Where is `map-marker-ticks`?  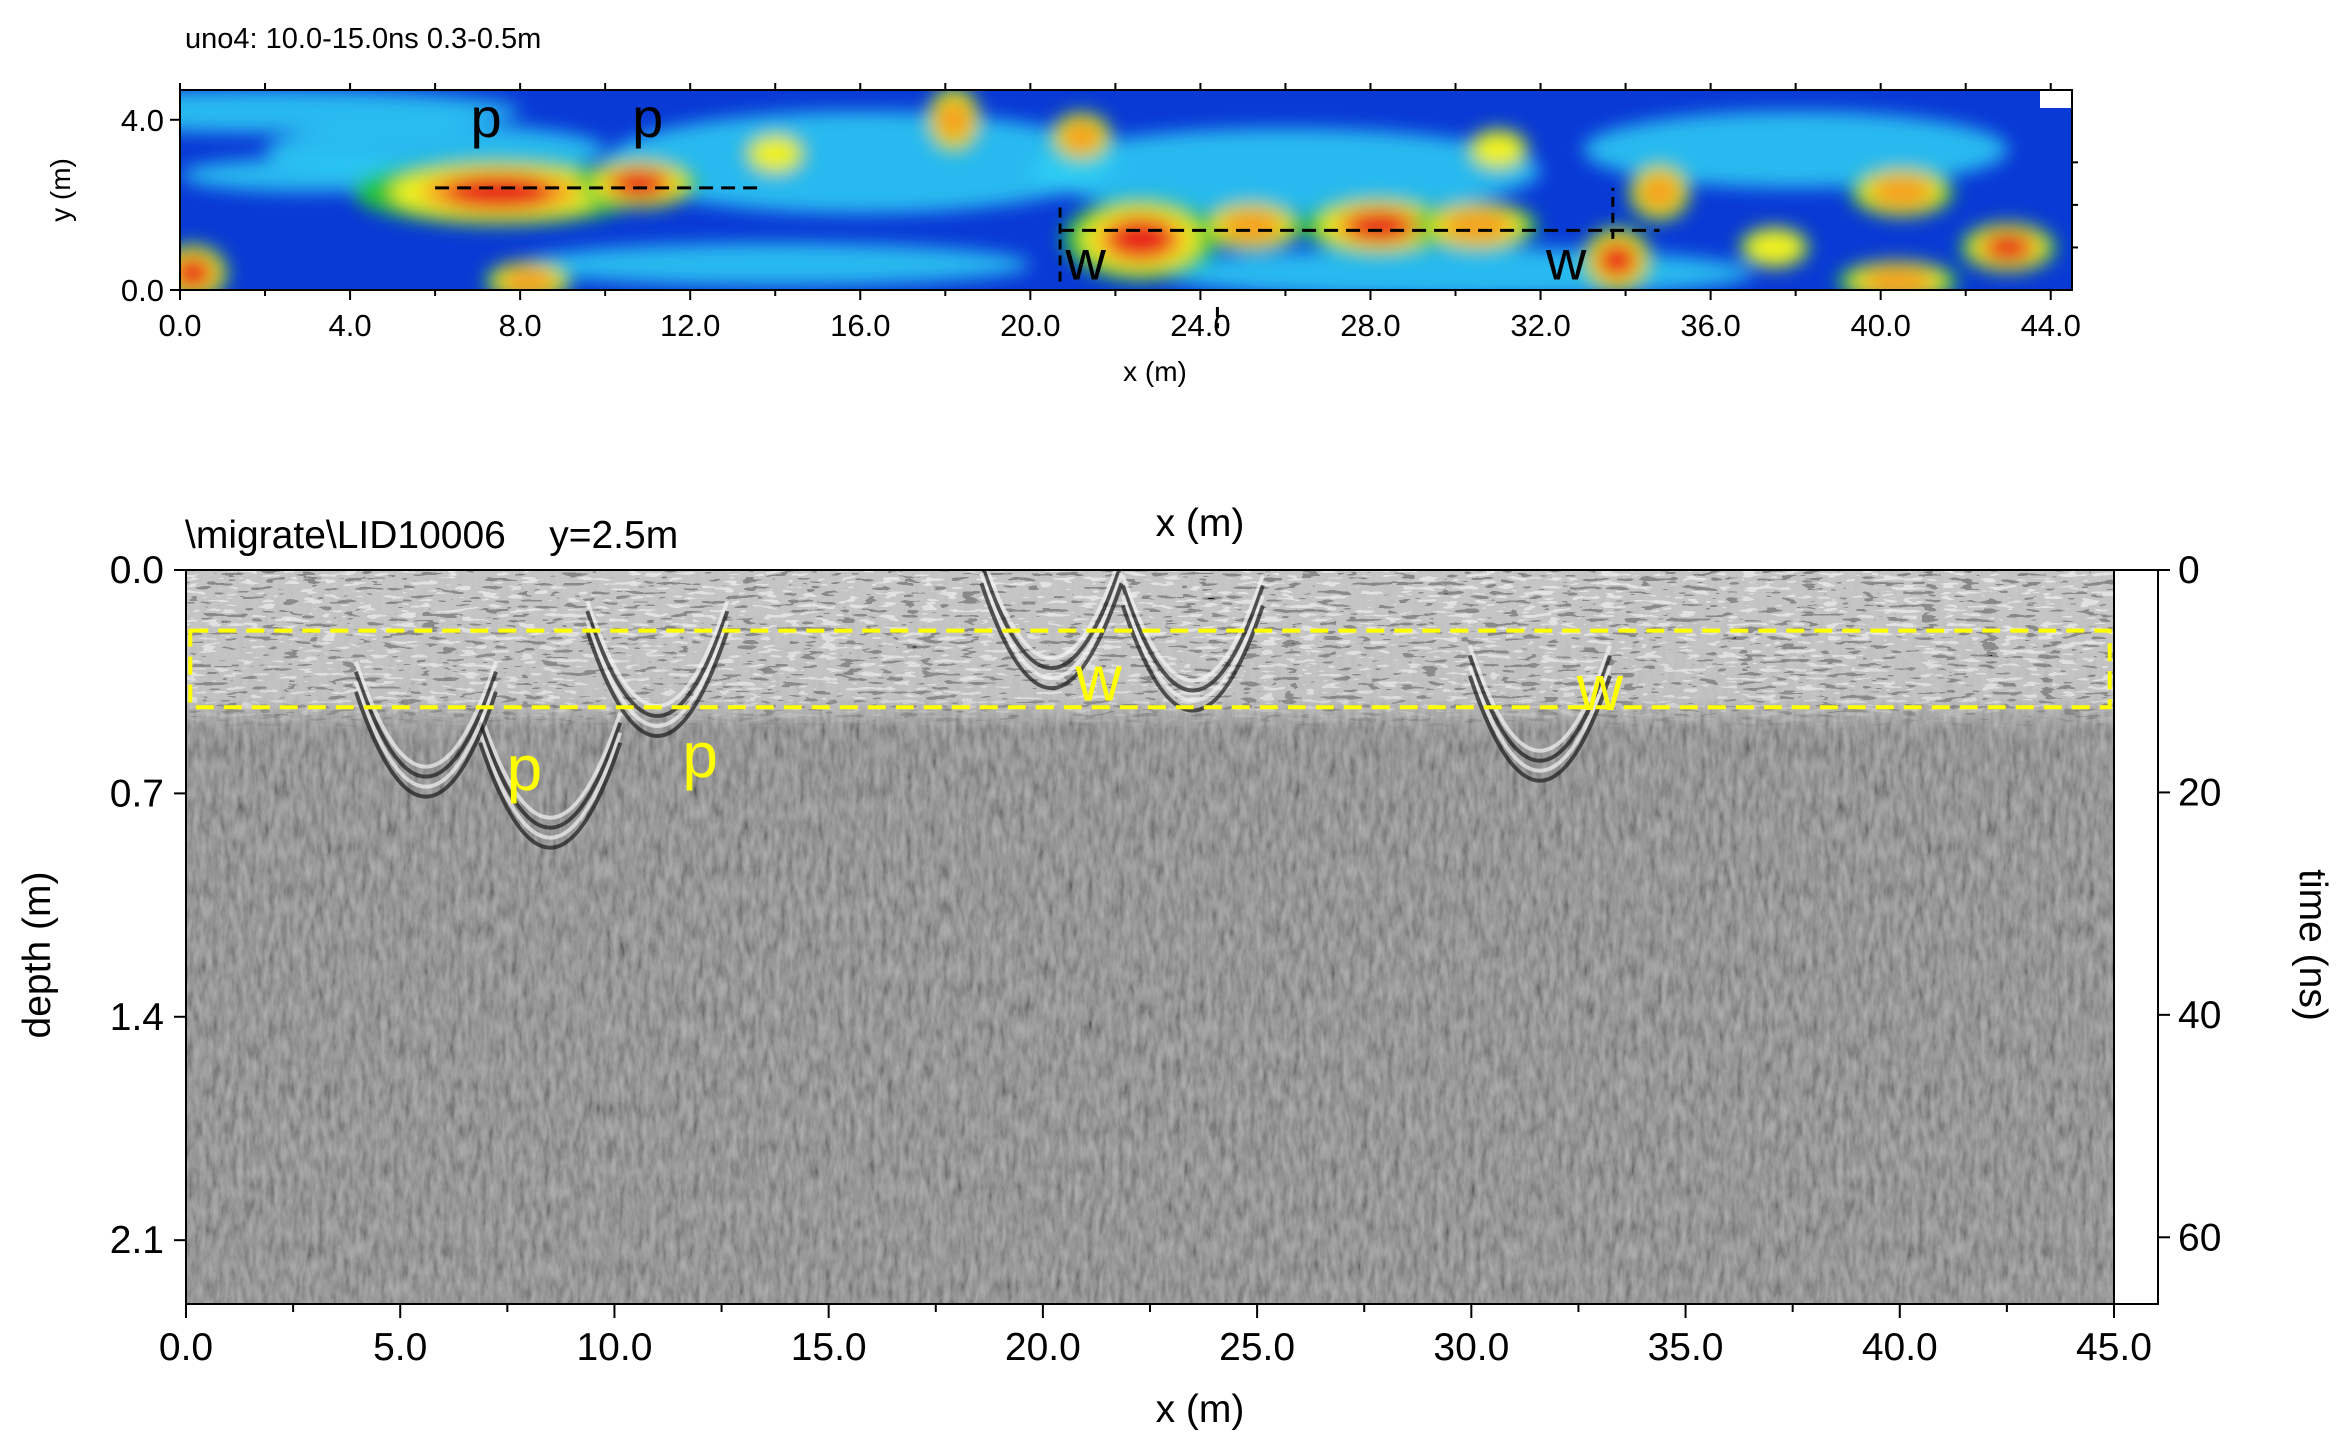
map-marker-ticks is located at coordinates (1336, 258).